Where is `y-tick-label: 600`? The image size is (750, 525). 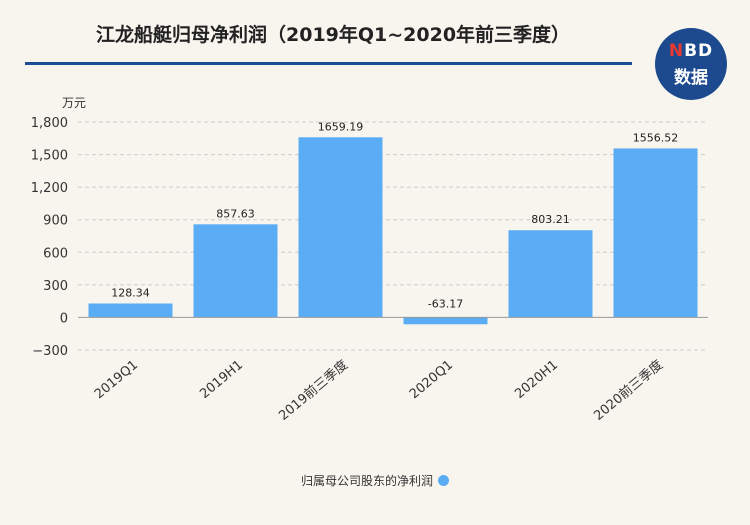 y-tick-label: 600 is located at coordinates (55, 253).